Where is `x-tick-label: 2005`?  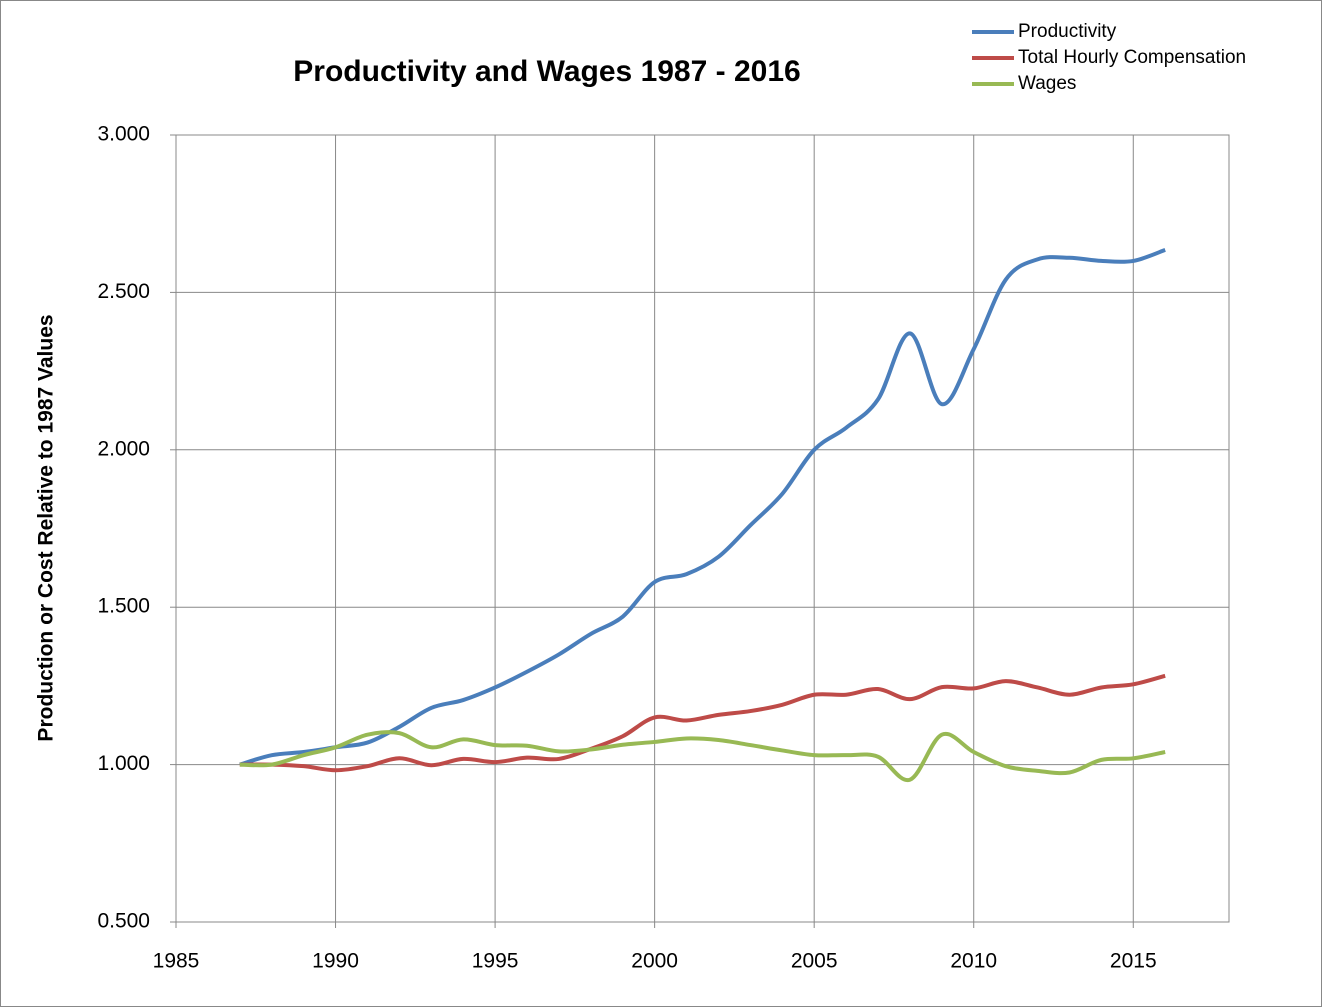
x-tick-label: 2005 is located at coordinates (814, 961).